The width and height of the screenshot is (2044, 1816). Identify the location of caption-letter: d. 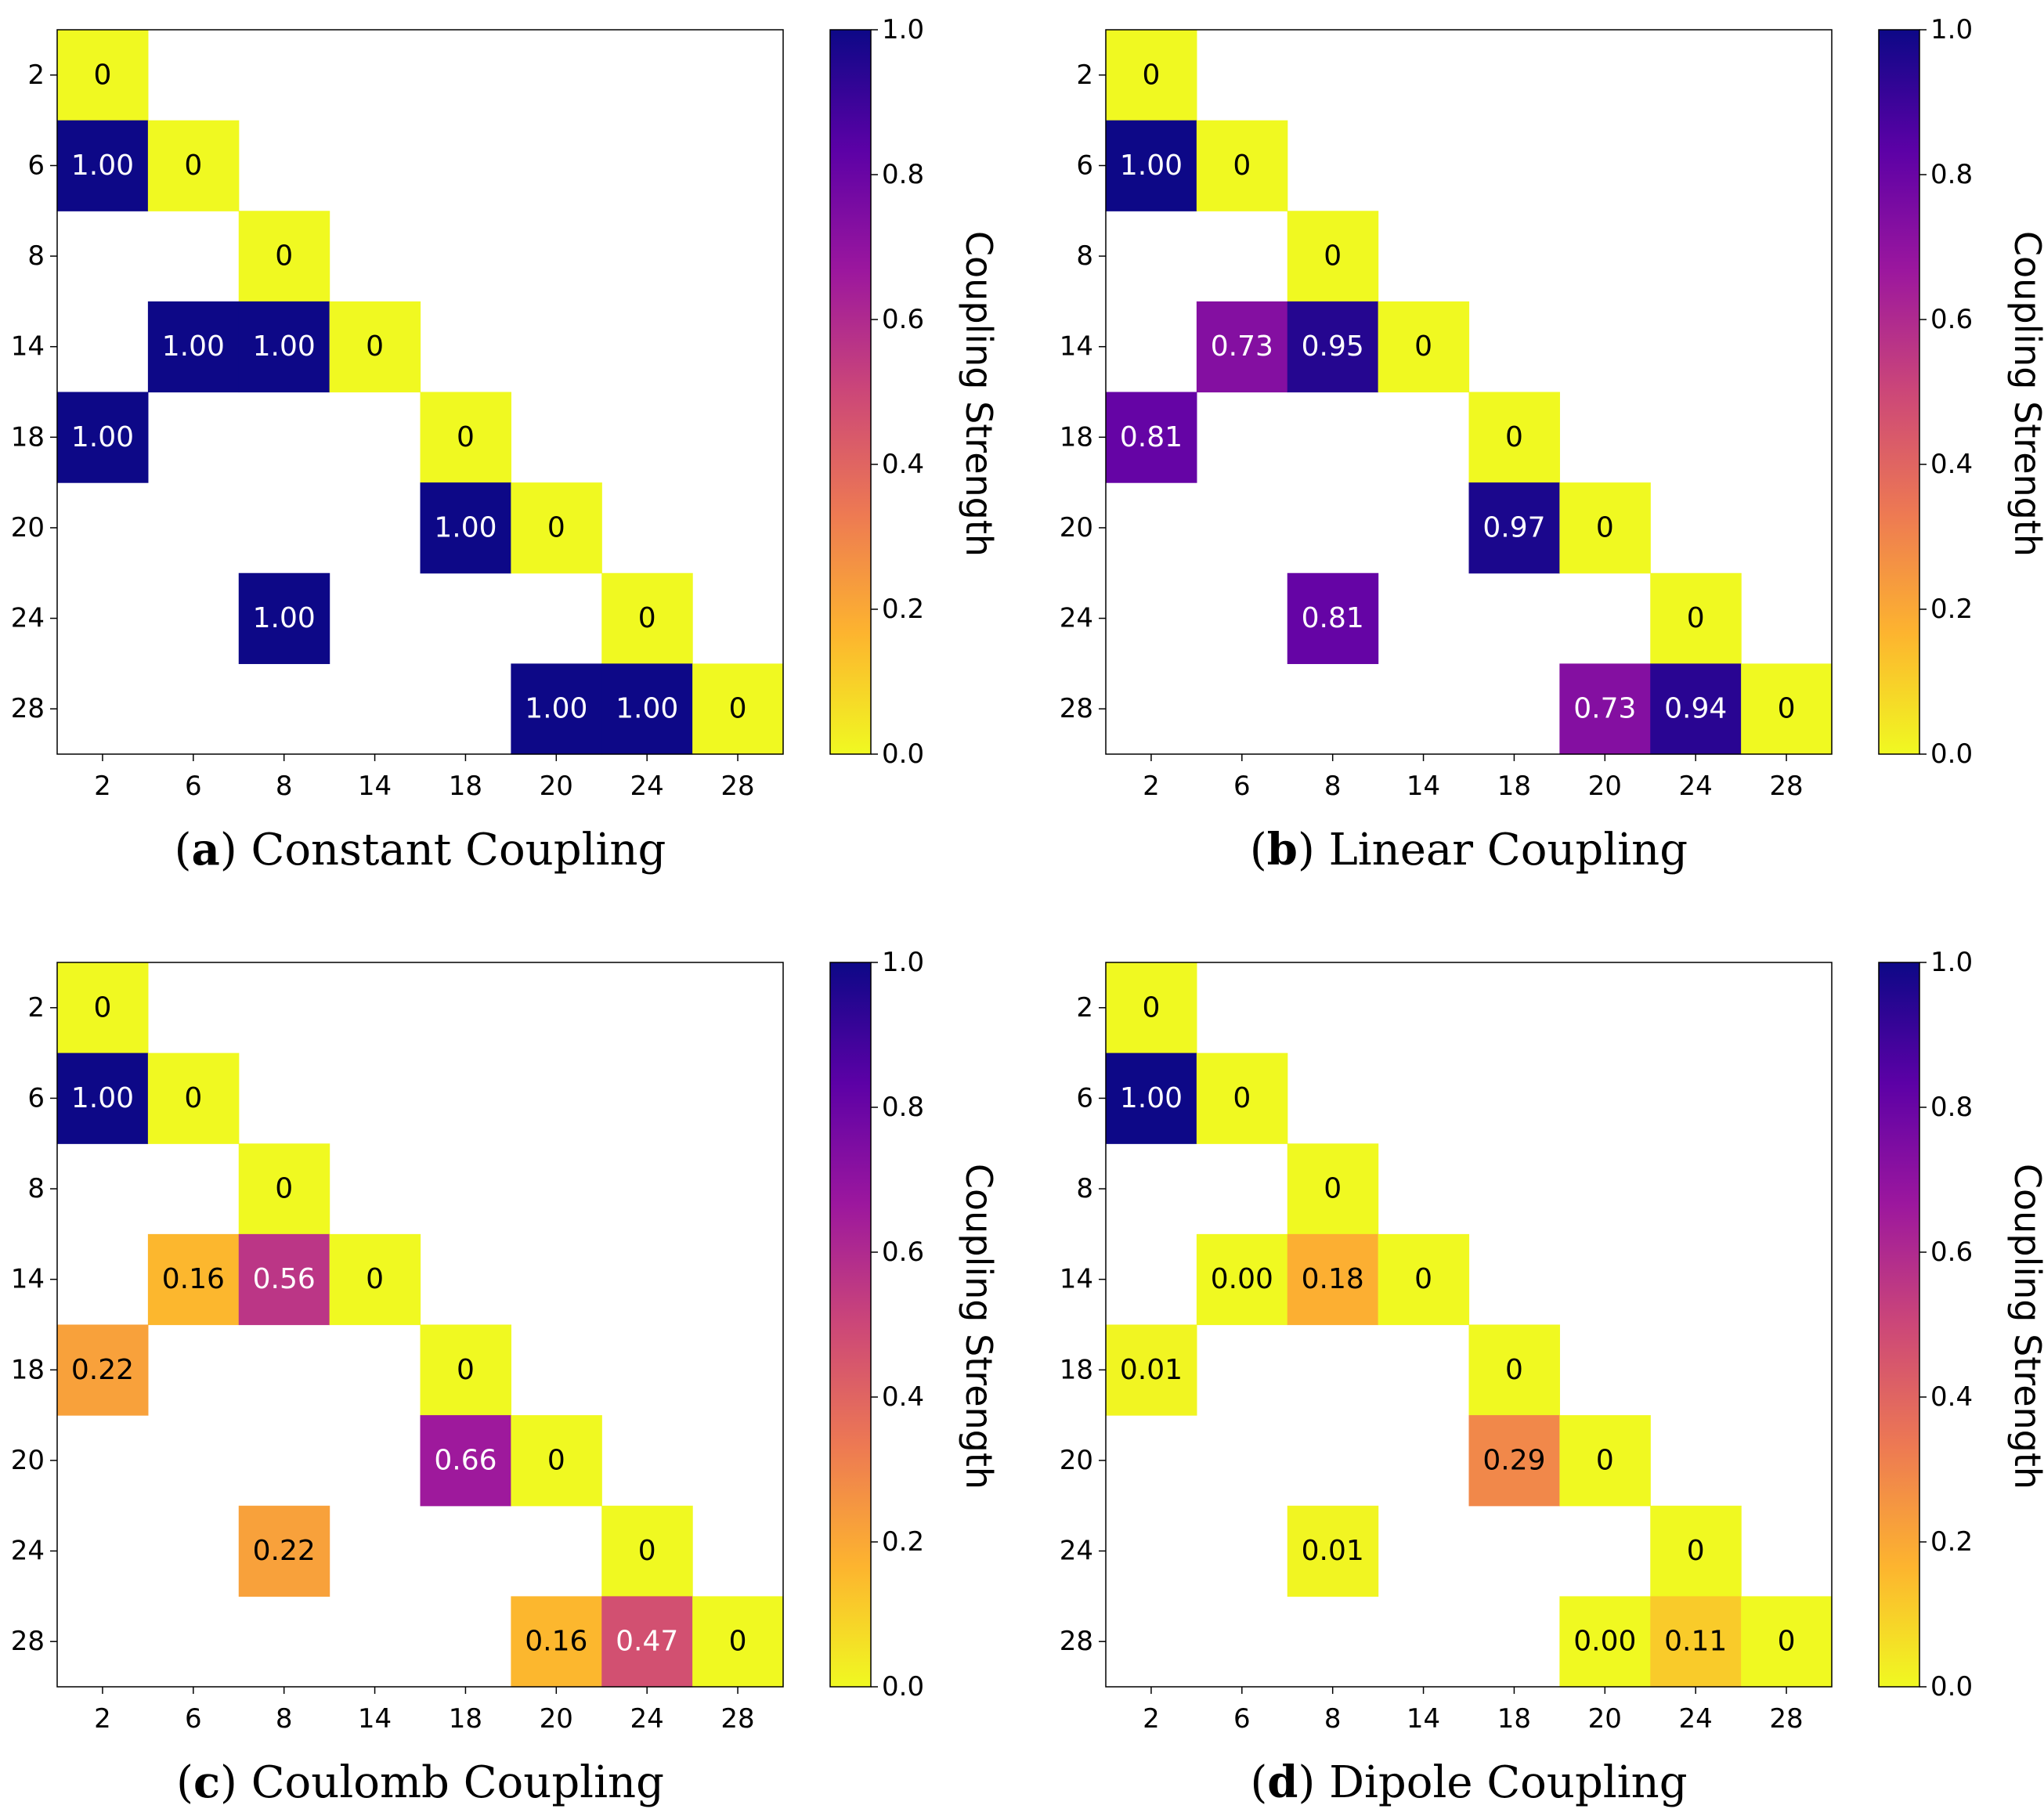
(1282, 1782).